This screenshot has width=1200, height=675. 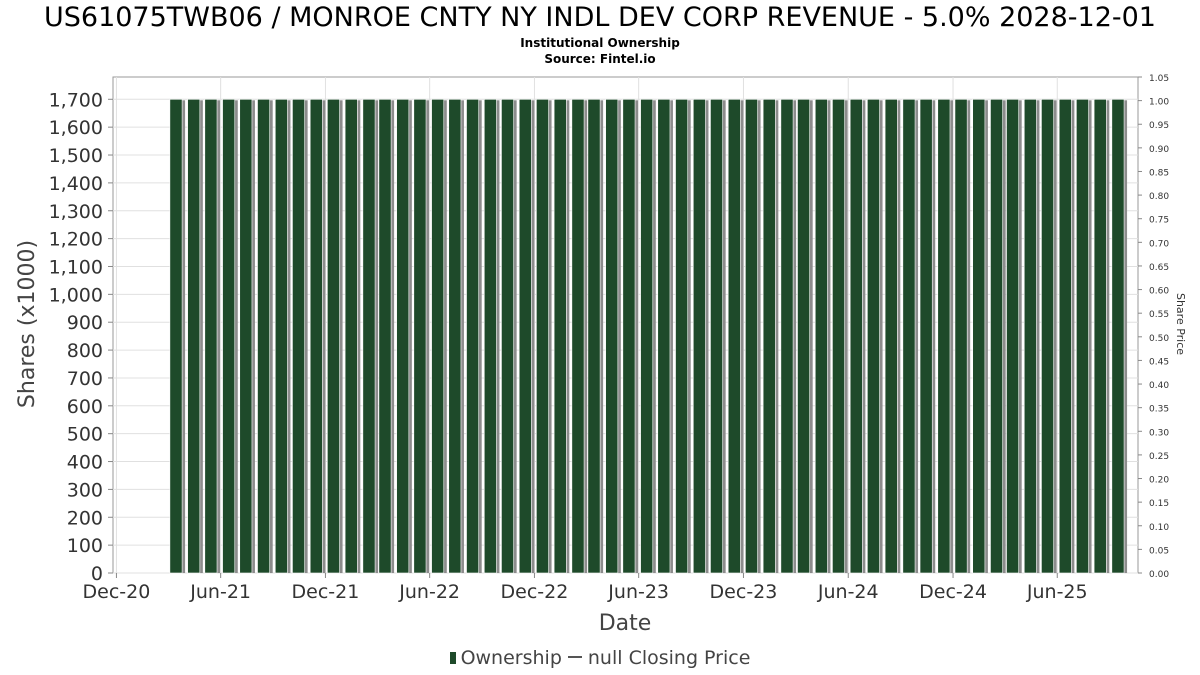 What do you see at coordinates (600, 59) in the screenshot?
I see `chart-source: Source: Fintel.io` at bounding box center [600, 59].